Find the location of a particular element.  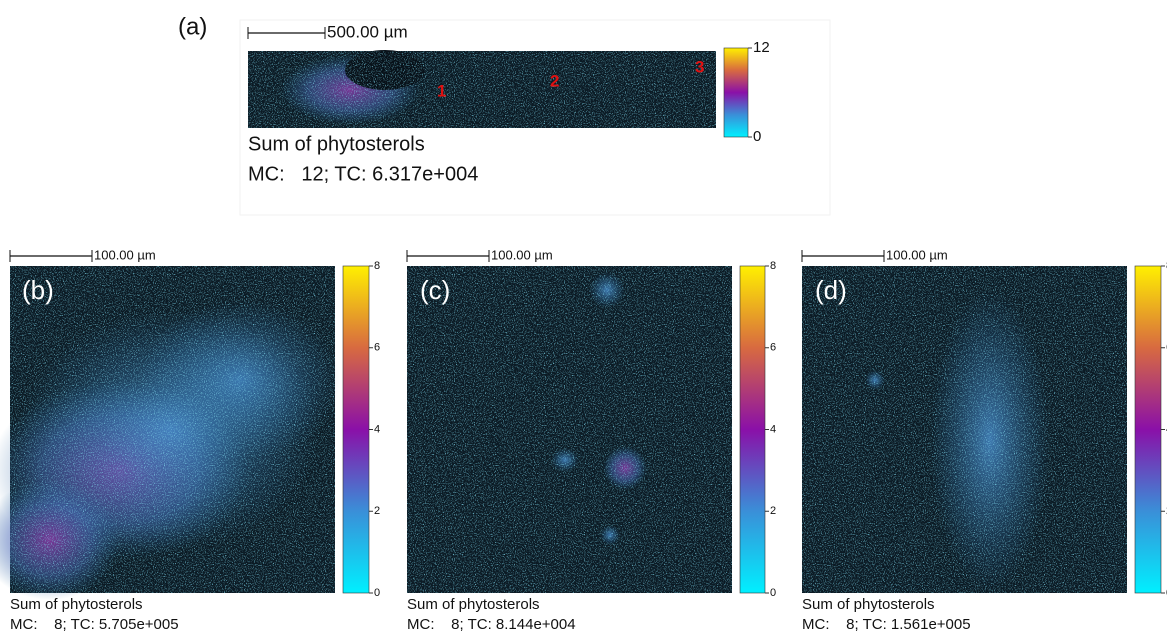

caption: MC: 8; TC: 5.705e+005 is located at coordinates (94, 624).